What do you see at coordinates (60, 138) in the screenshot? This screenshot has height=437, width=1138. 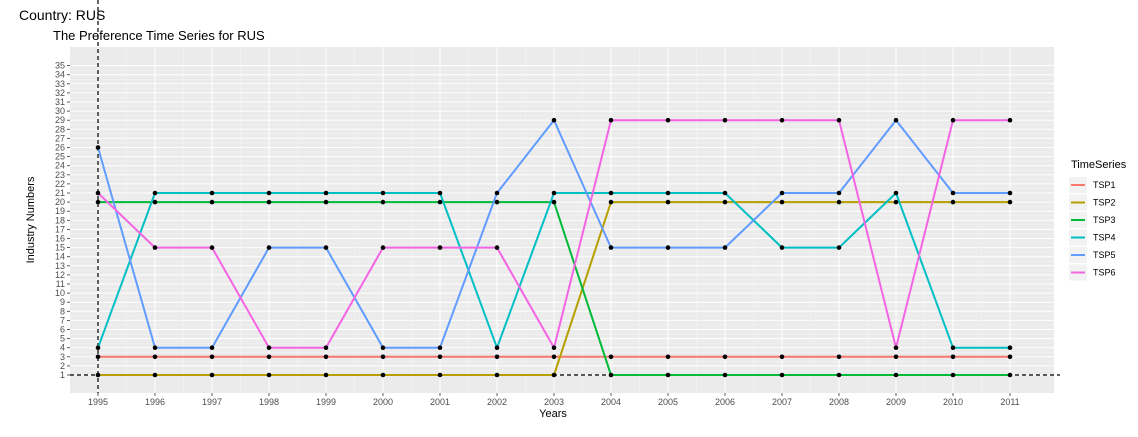 I see `y-tick-label: 27` at bounding box center [60, 138].